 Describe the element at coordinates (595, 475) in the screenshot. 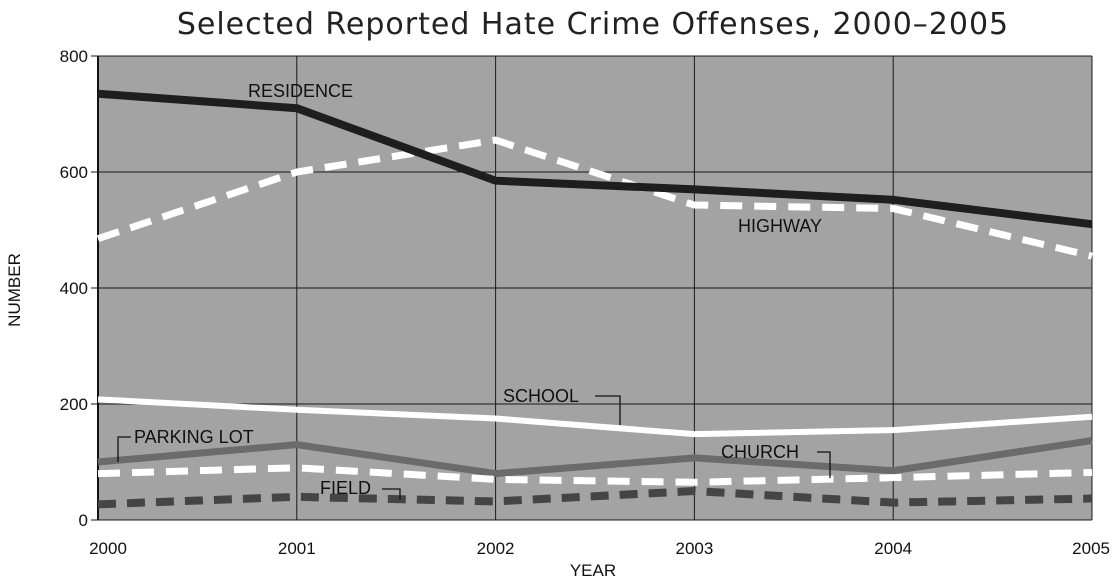

I see `series-line-church` at that location.